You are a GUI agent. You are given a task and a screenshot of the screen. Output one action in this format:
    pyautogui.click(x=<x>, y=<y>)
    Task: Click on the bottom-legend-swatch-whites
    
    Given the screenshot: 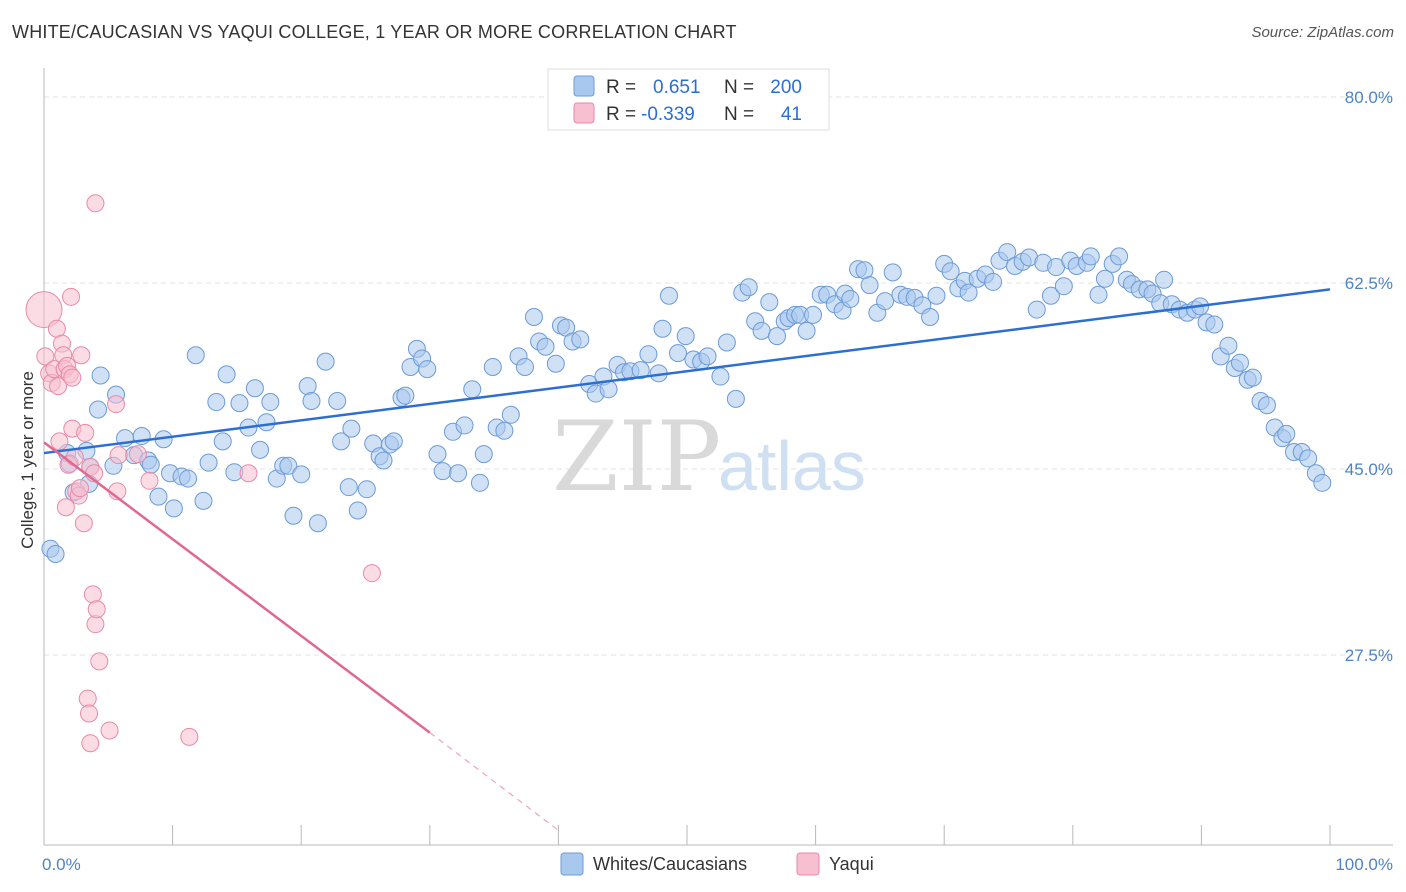 What is the action you would take?
    pyautogui.click(x=572, y=864)
    